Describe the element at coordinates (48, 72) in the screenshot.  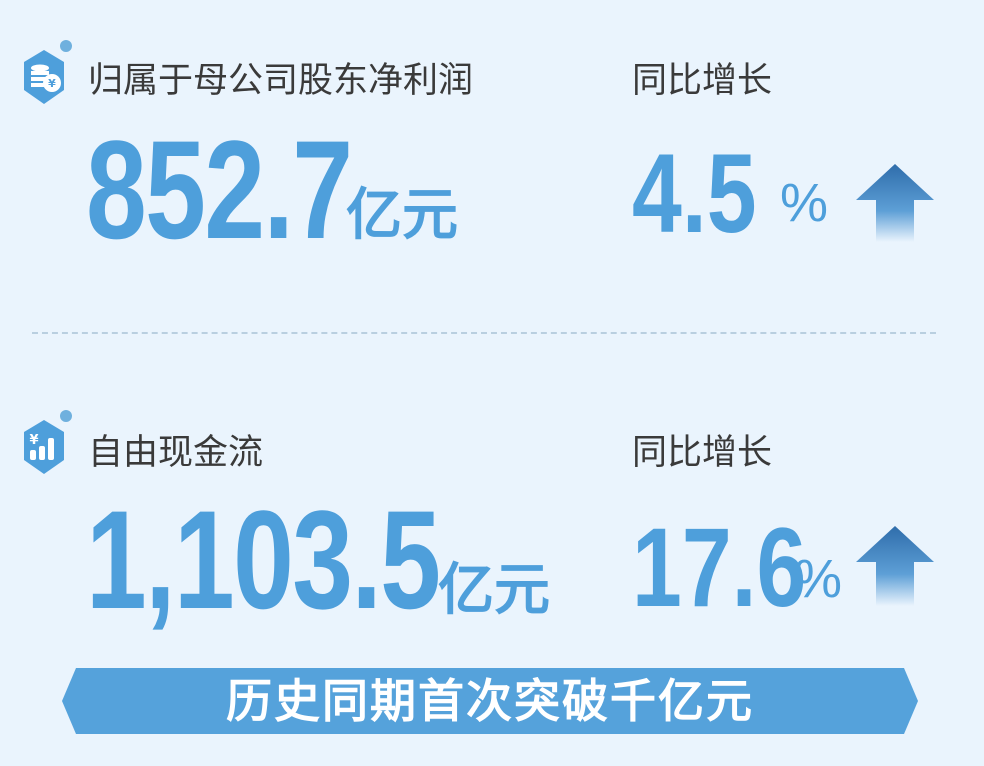
I see `coins-yuan-icon: ¥` at that location.